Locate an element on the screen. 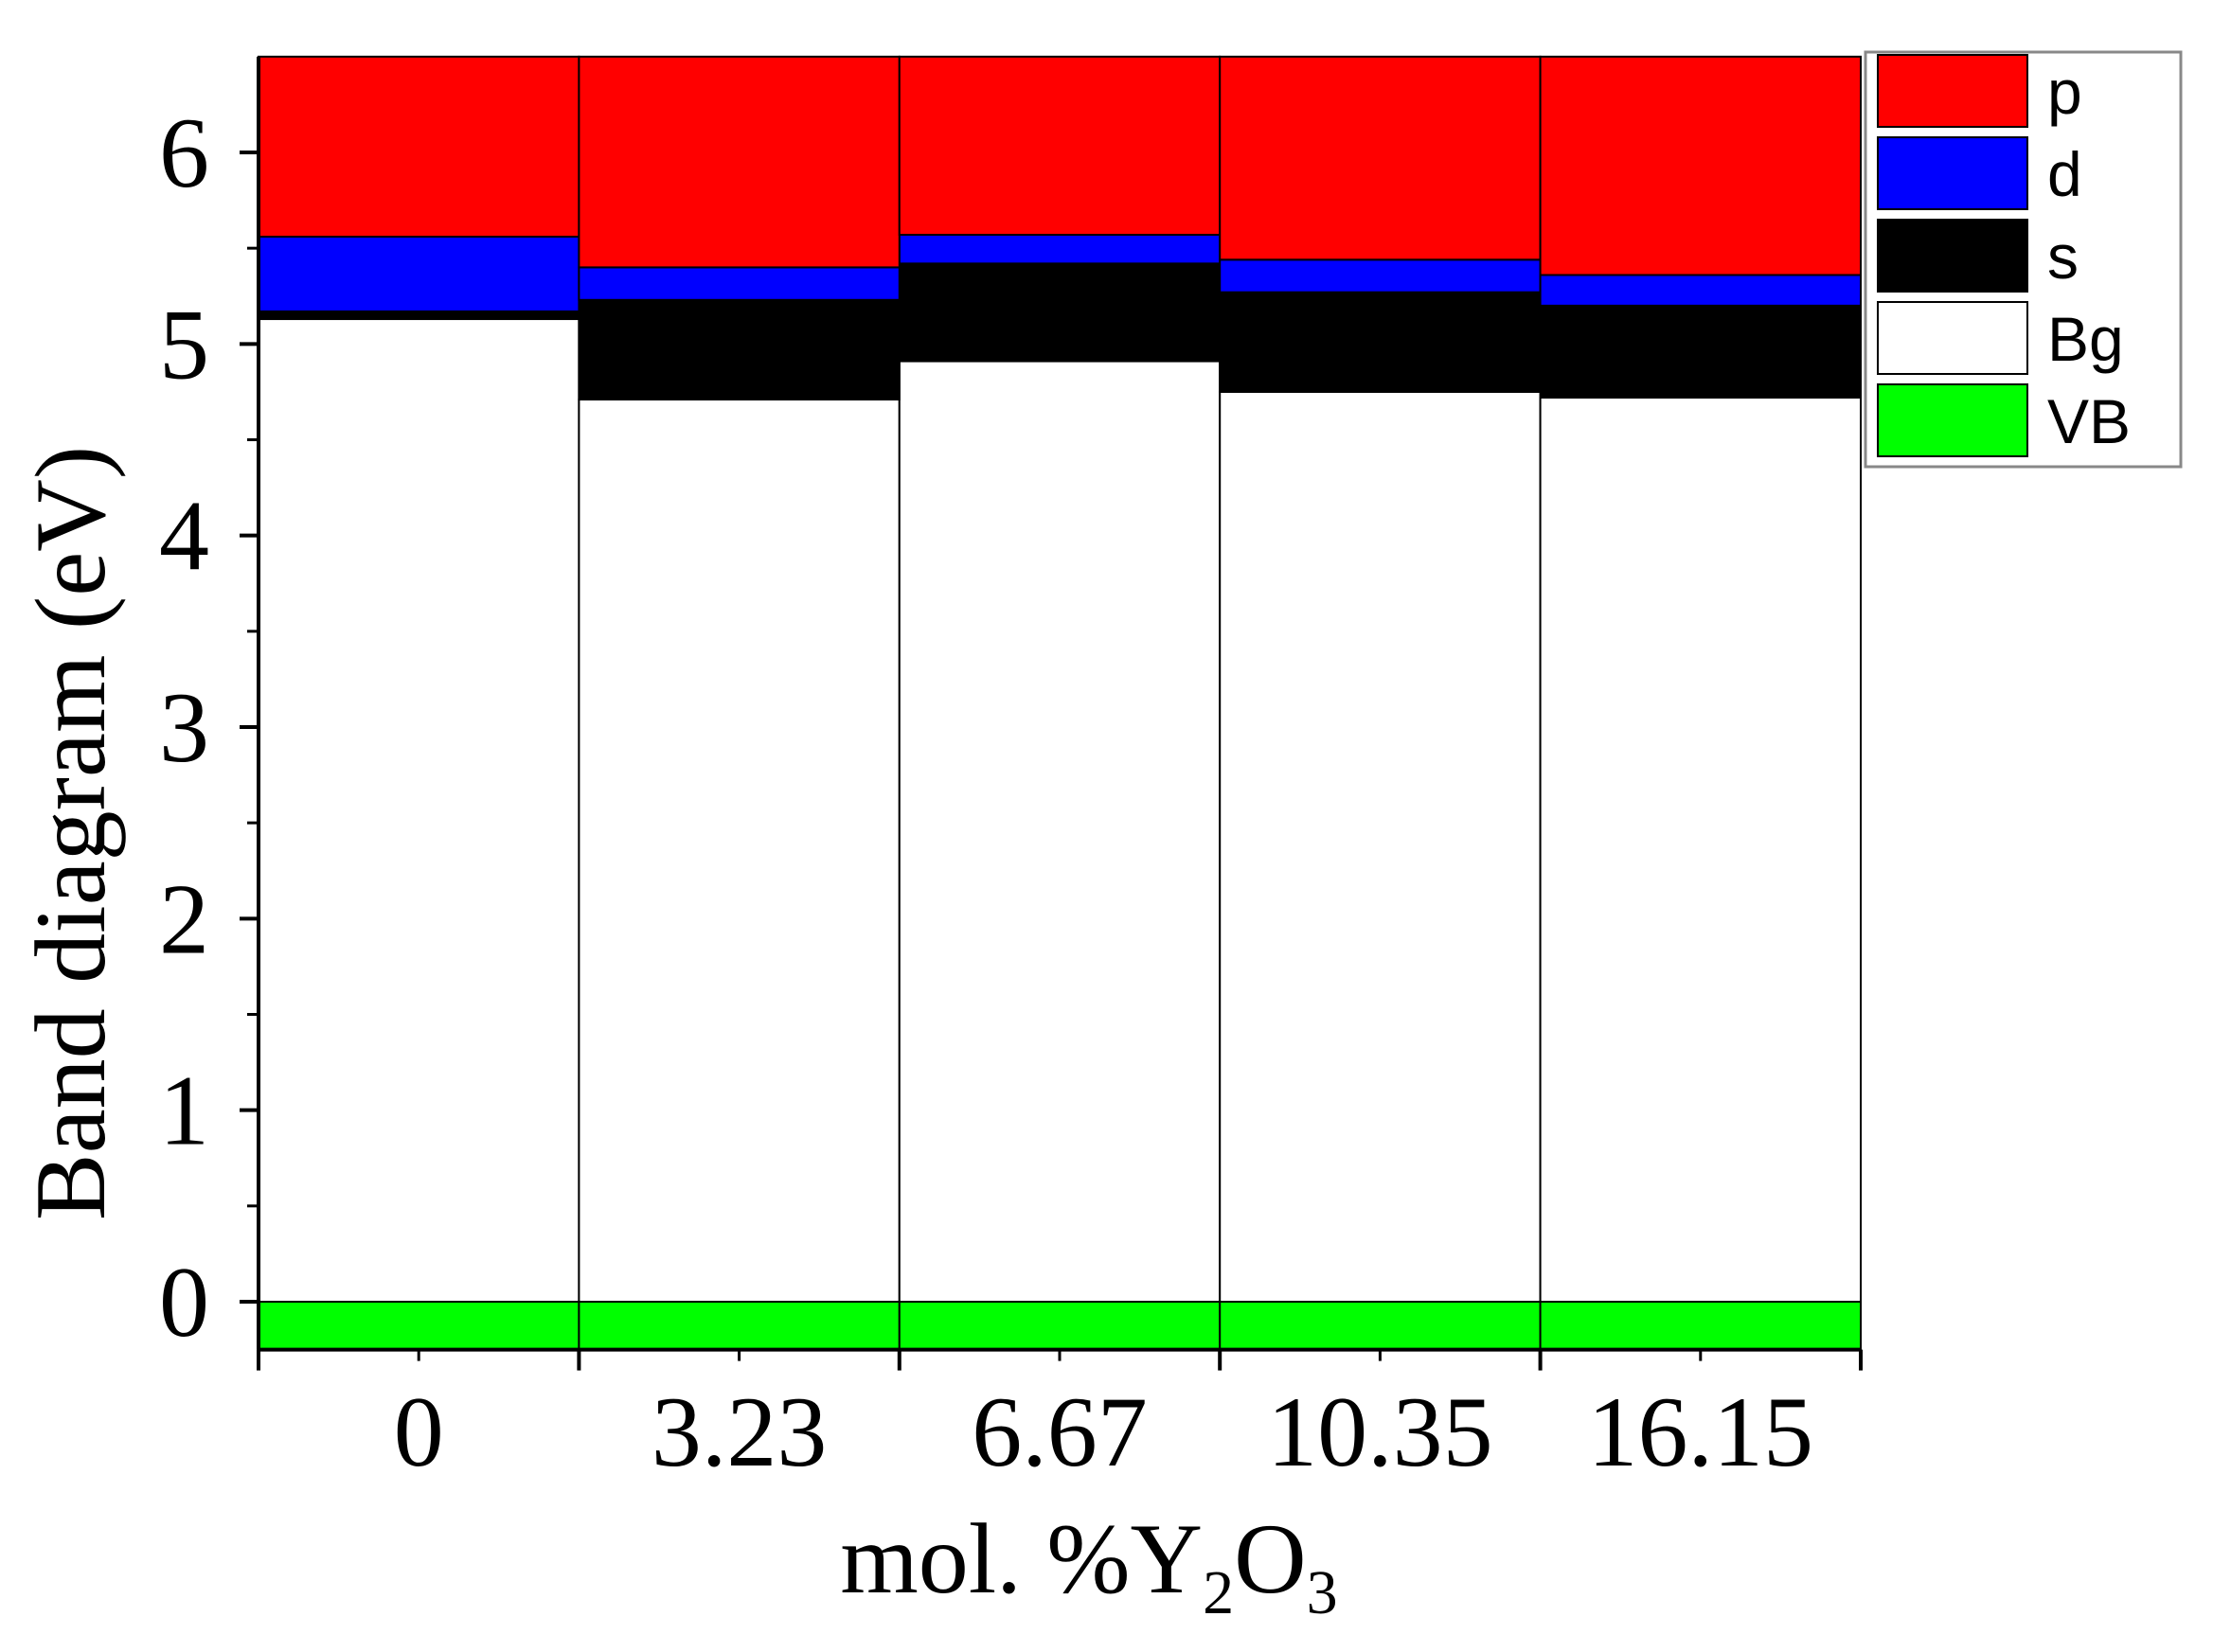 The image size is (2213, 1652). x-axis-title-sub1: 2 is located at coordinates (1218, 1592).